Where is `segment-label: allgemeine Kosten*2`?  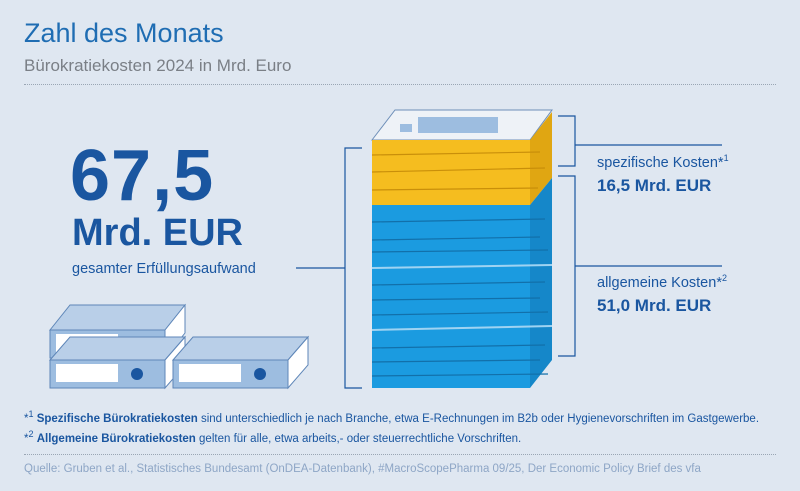 segment-label: allgemeine Kosten*2 is located at coordinates (662, 282).